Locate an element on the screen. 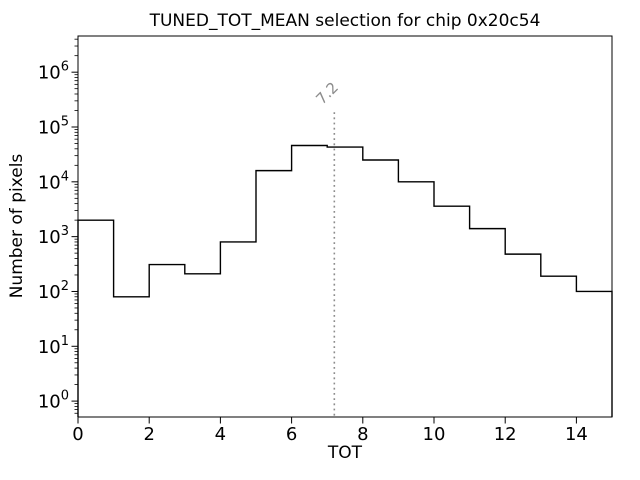 This screenshot has height=480, width=640. x-axis-label: TOT is located at coordinates (345, 453).